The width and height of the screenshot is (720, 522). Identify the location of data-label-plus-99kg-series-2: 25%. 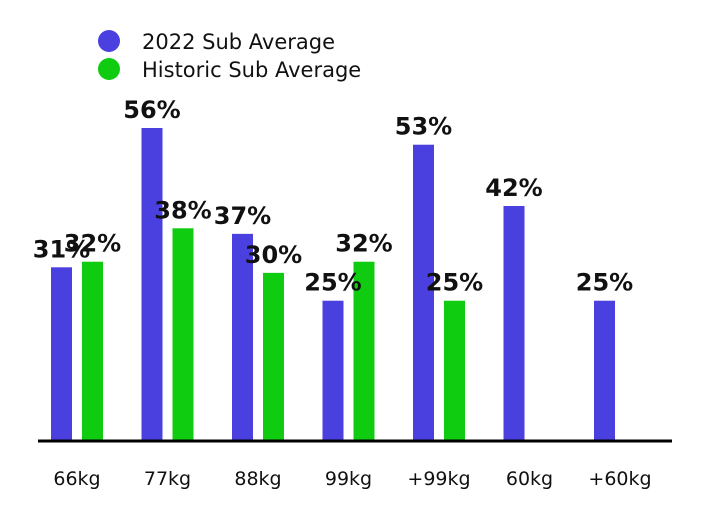
(454, 283).